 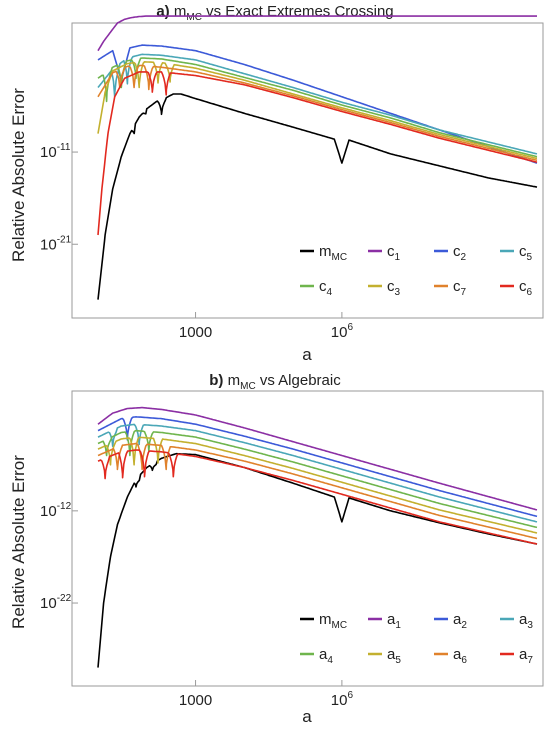 I want to click on series-a3-line, so click(x=317, y=473).